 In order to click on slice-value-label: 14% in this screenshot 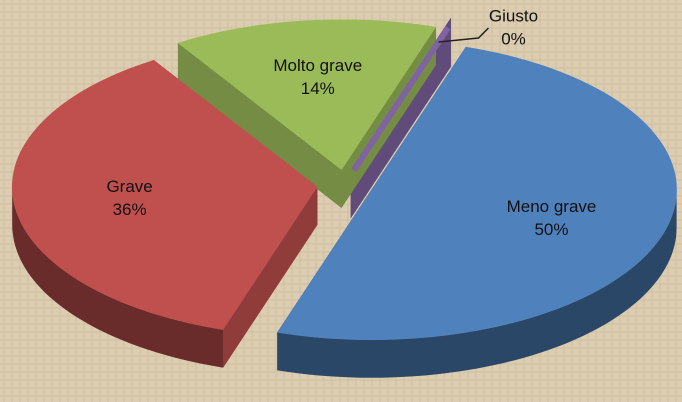, I will do `click(318, 88)`.